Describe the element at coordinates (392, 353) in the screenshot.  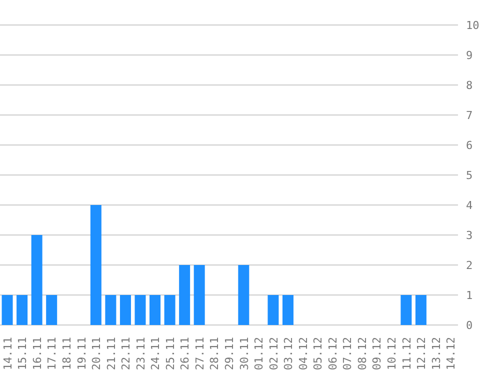
I see `x-tick-label: 10.12` at that location.